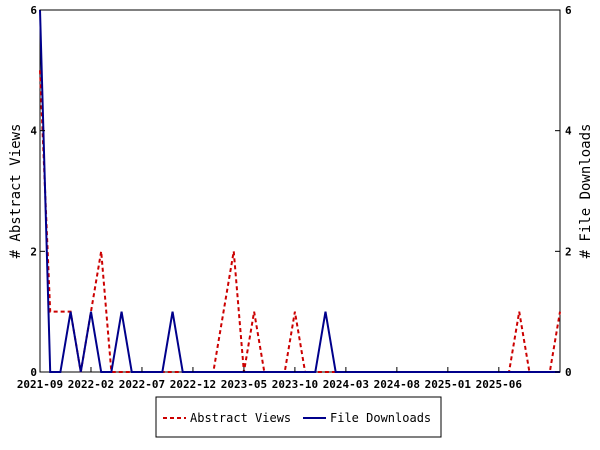 The width and height of the screenshot is (600, 450). I want to click on x-tick-label: 2022-12, so click(193, 384).